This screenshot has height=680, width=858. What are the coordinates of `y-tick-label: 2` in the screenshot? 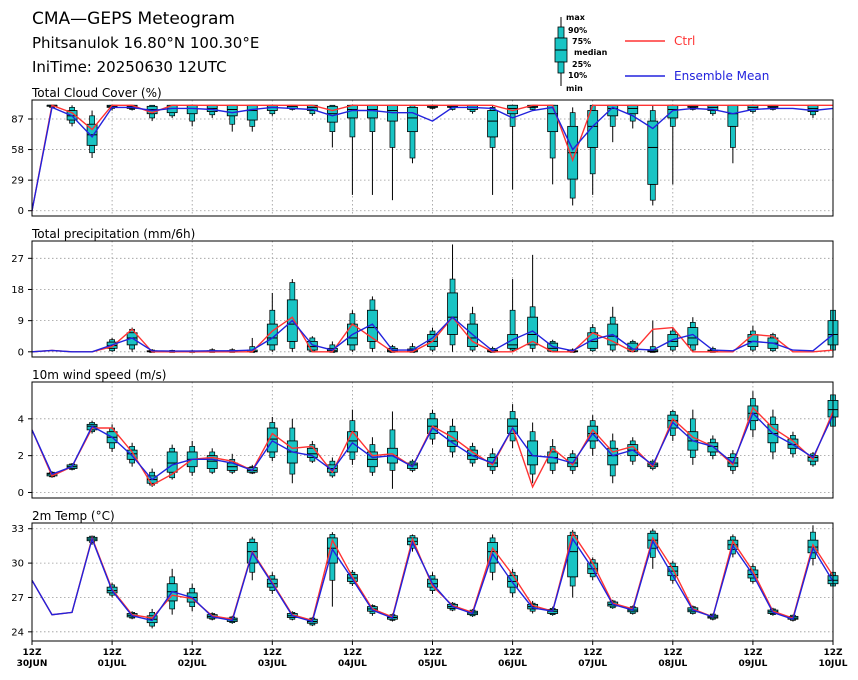 It's located at (21, 456).